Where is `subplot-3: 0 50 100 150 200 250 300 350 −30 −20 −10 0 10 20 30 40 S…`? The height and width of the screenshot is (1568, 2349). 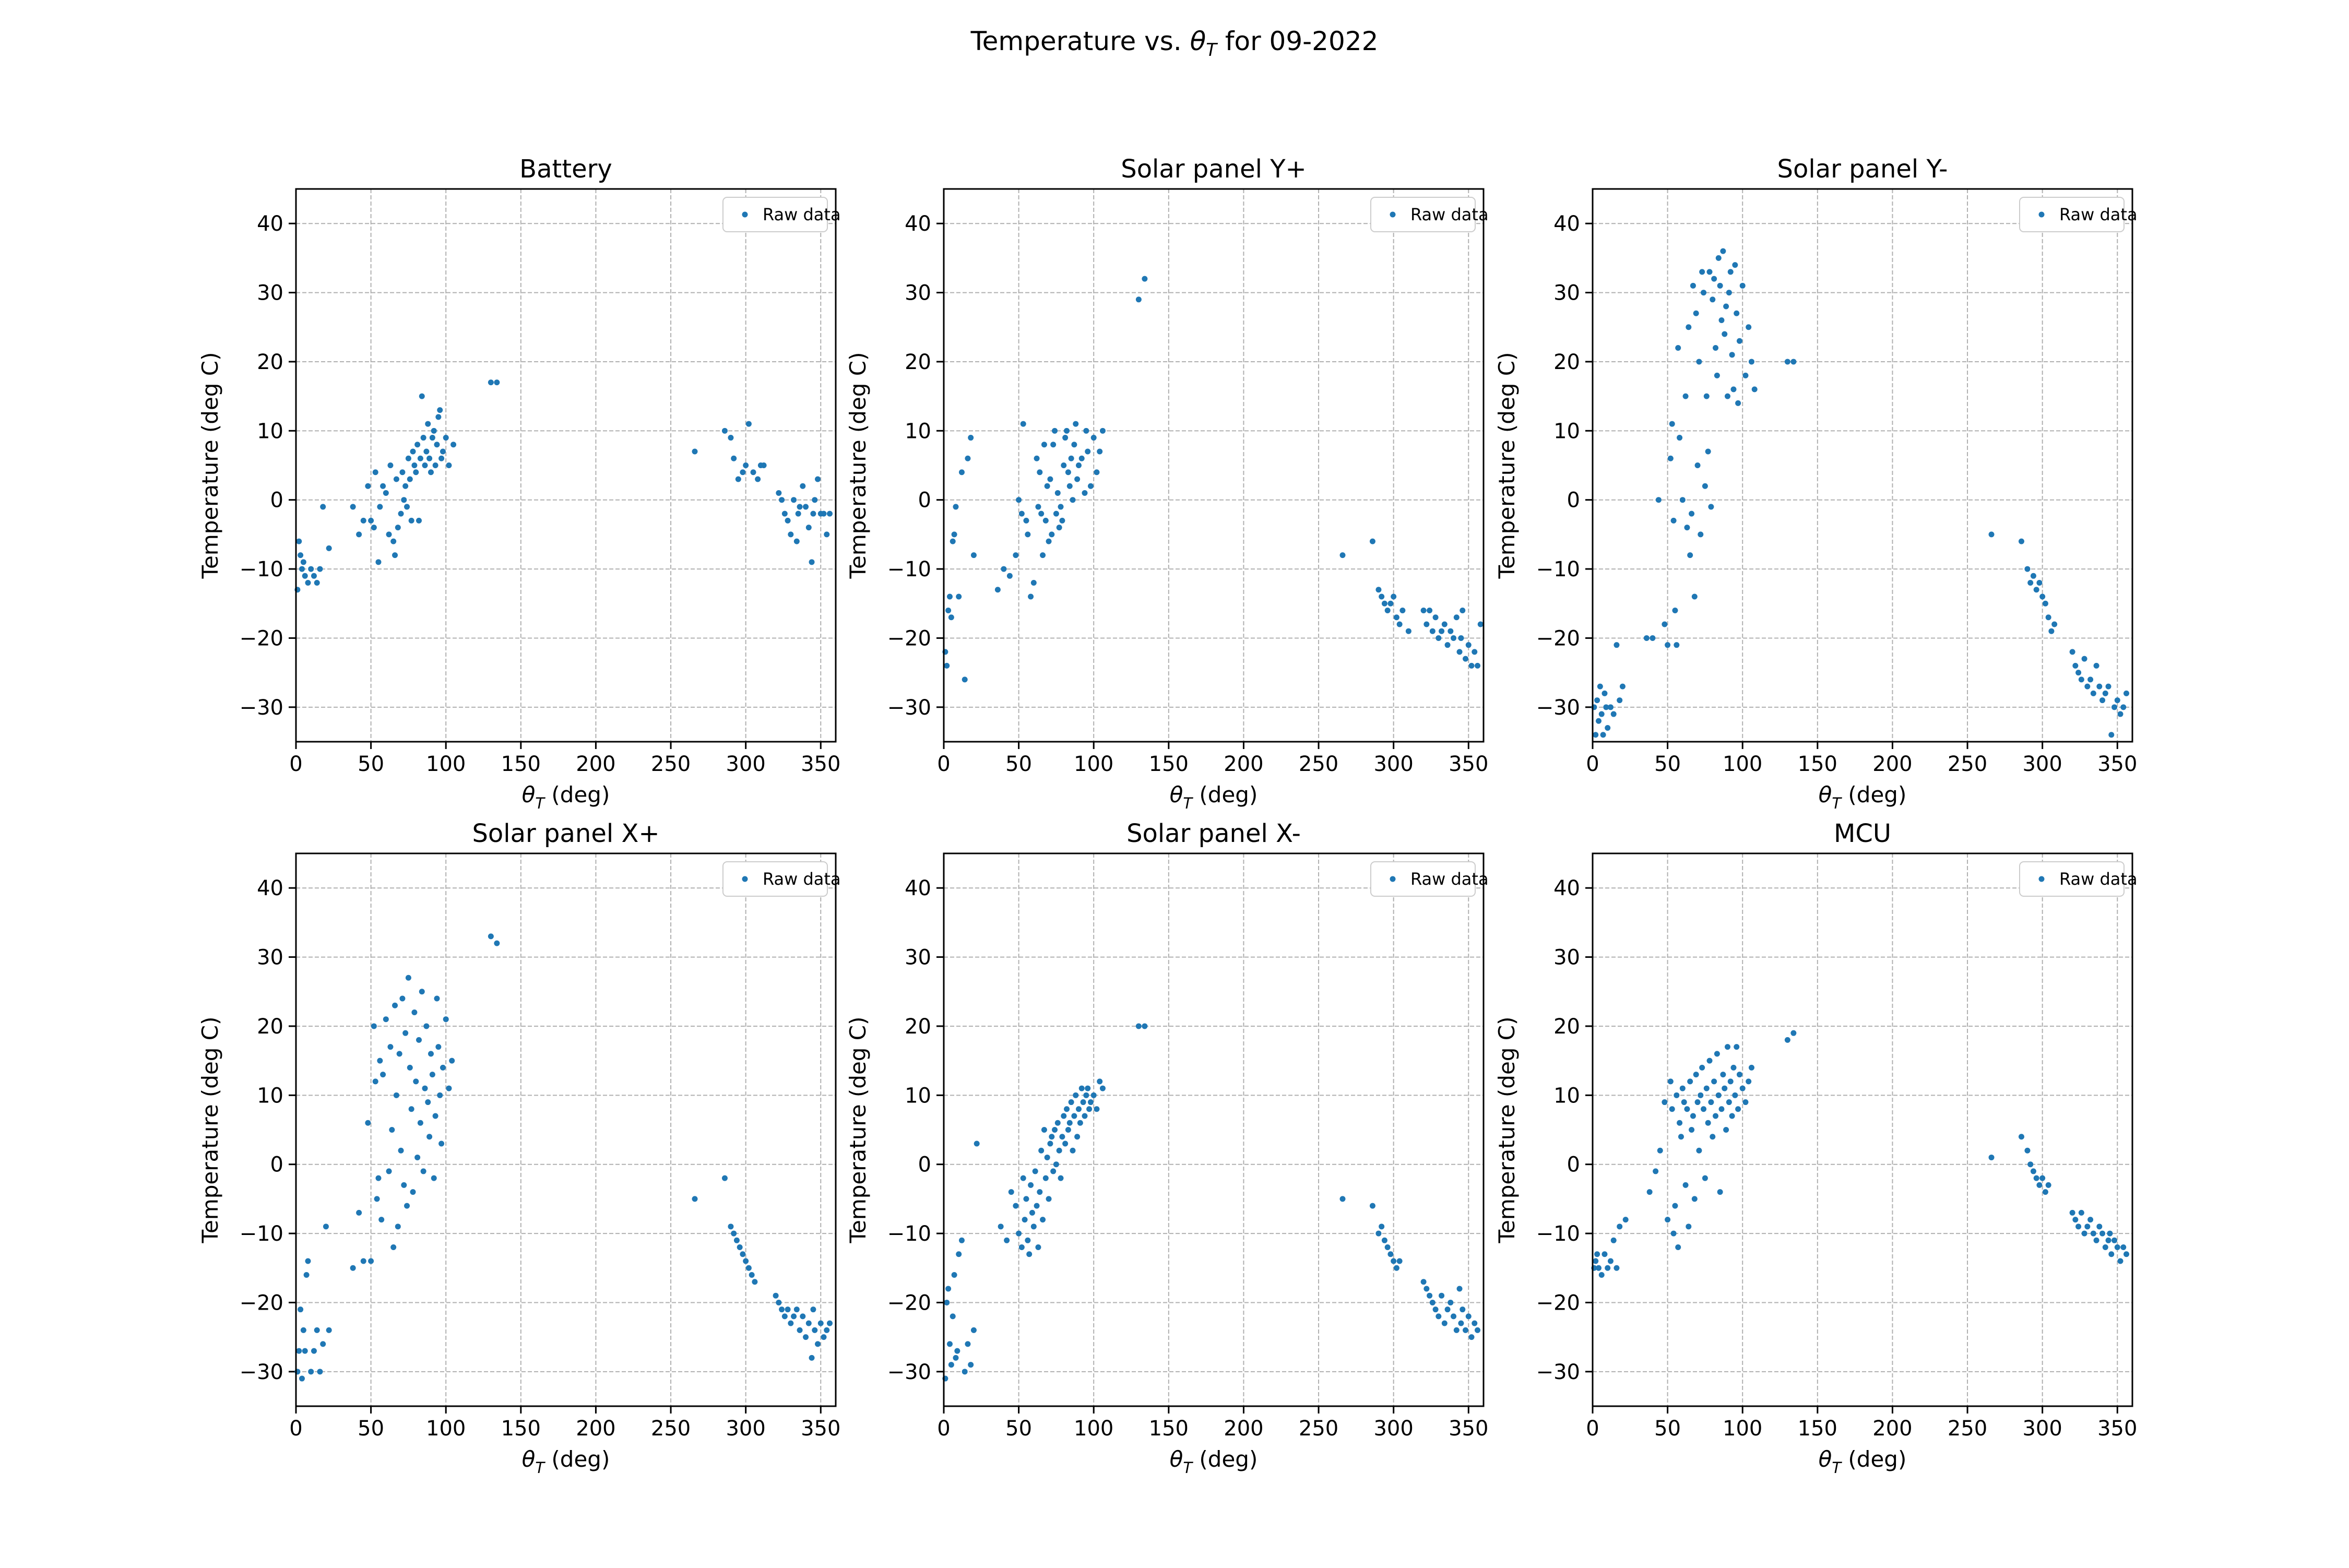
subplot-3: 0 50 100 150 200 250 300 350 −30 −20 −10 0 10 20 30 40 S… is located at coordinates (1816, 483).